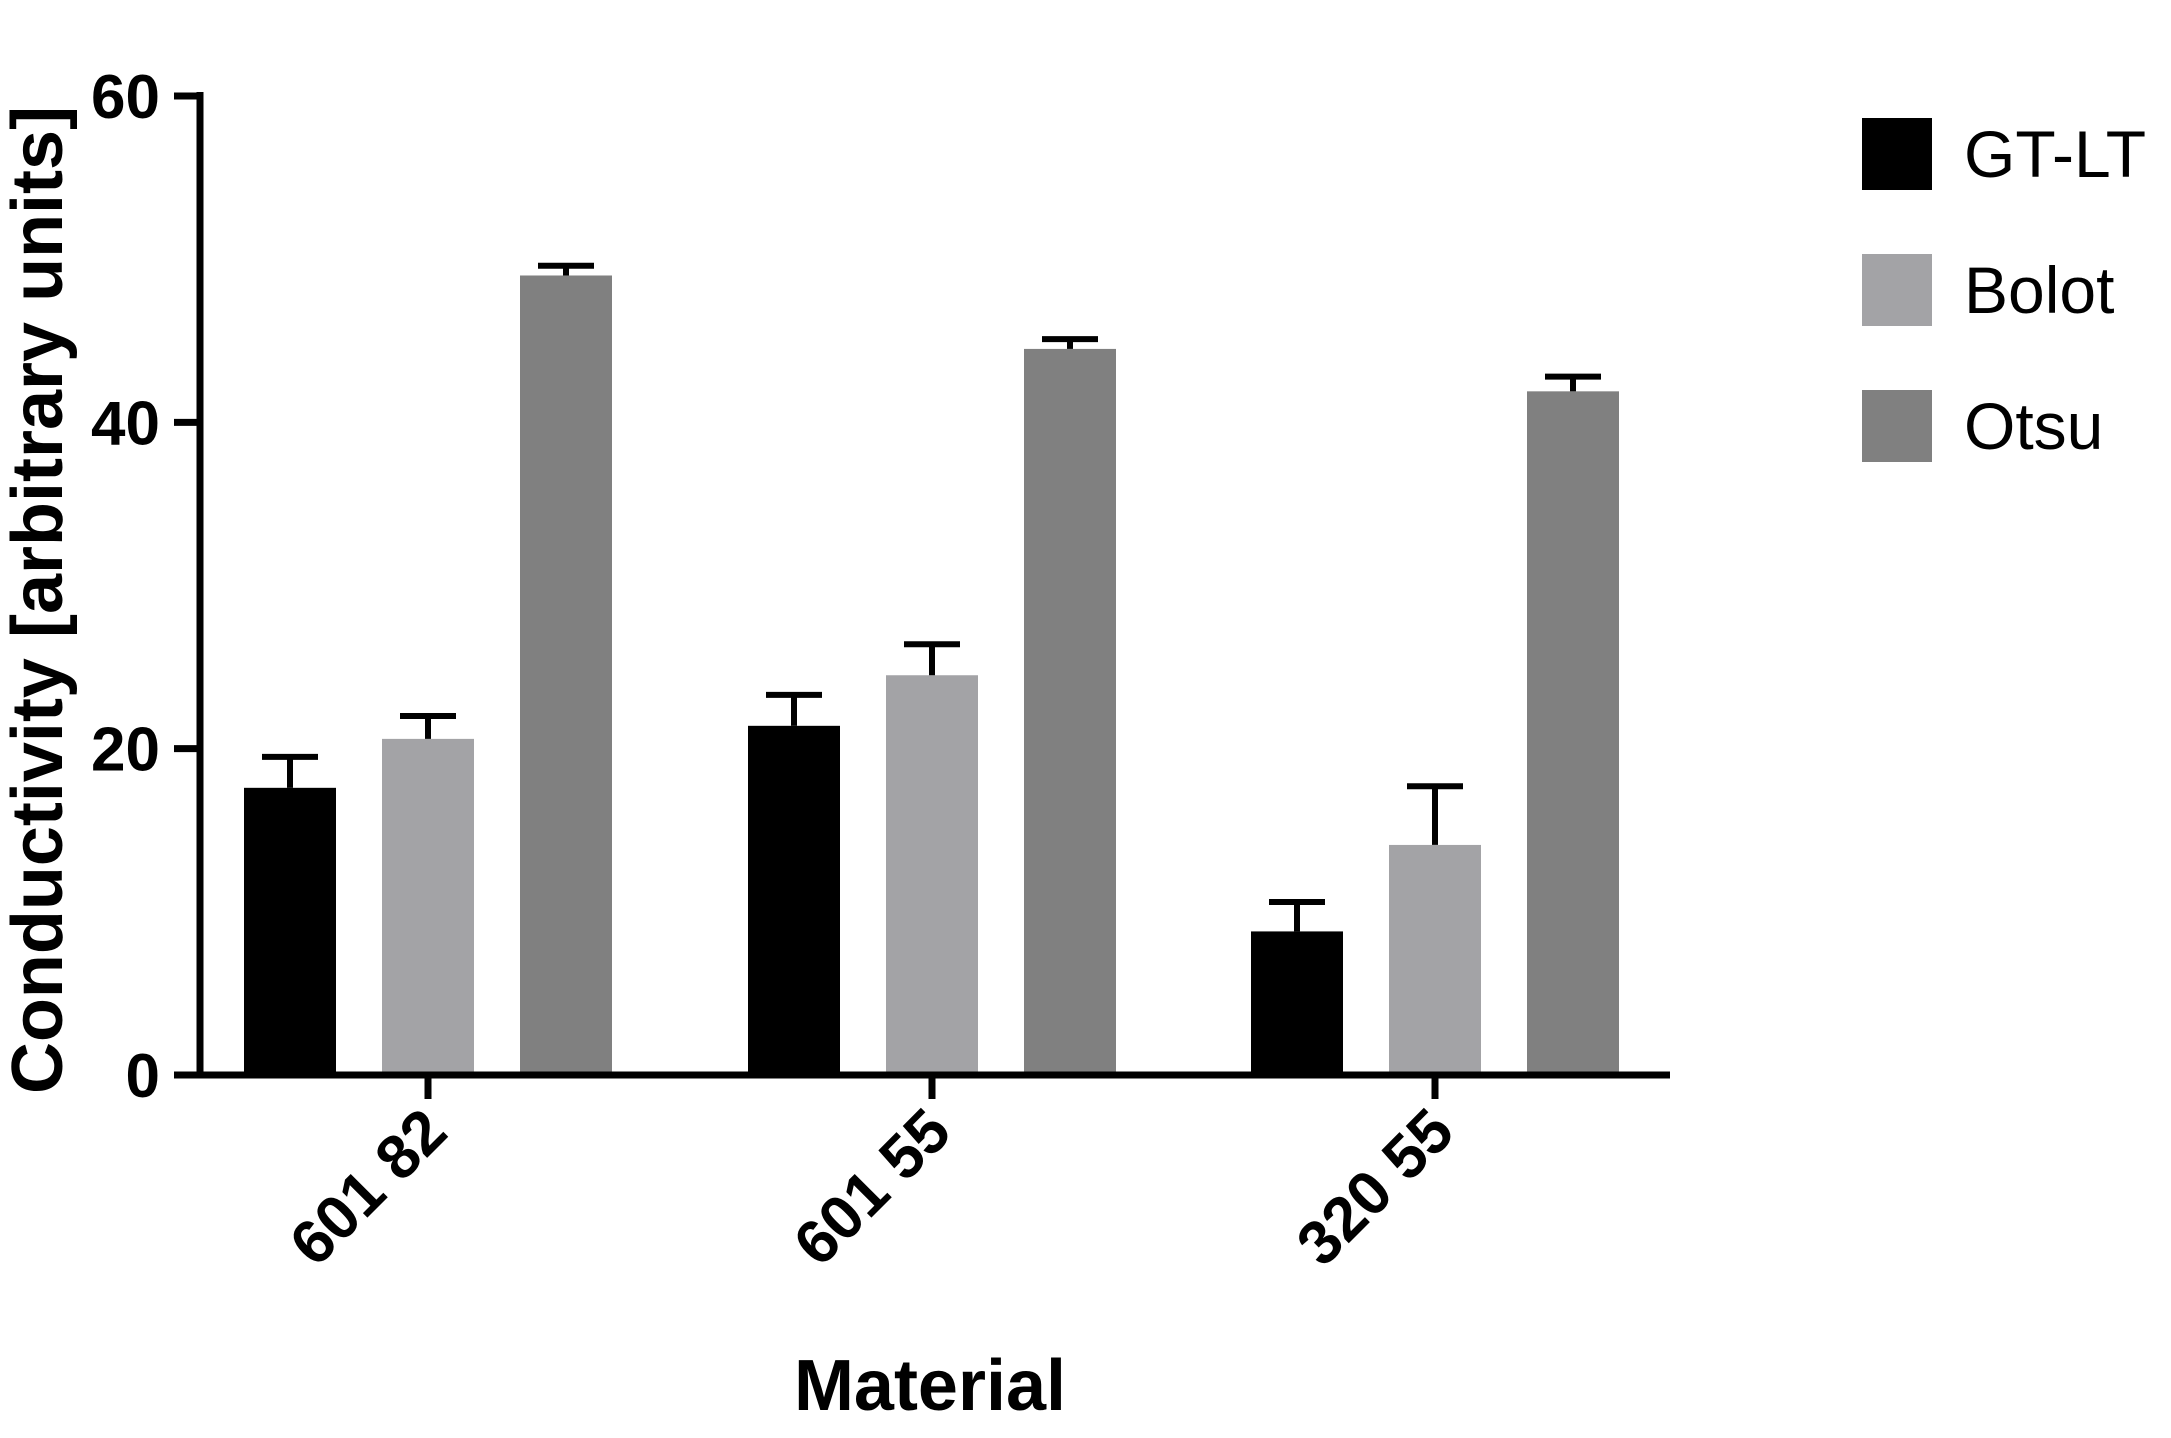  What do you see at coordinates (2039, 290) in the screenshot?
I see `legend-label: Bolot` at bounding box center [2039, 290].